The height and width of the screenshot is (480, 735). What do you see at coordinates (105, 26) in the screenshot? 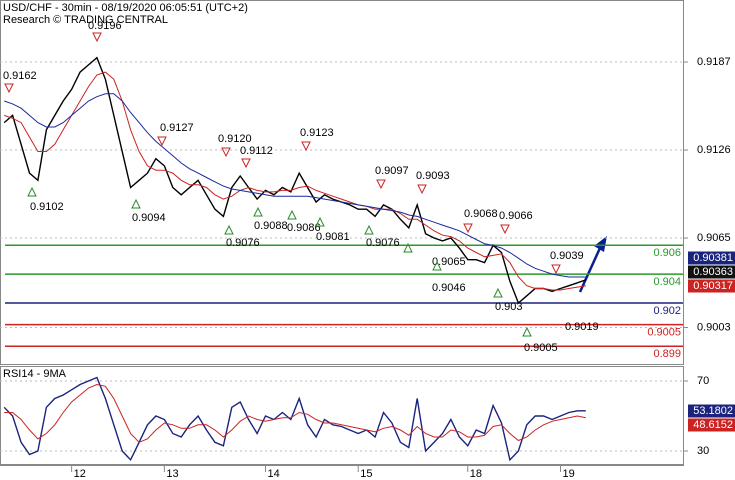
I see `annotation-label: 0.9196` at bounding box center [105, 26].